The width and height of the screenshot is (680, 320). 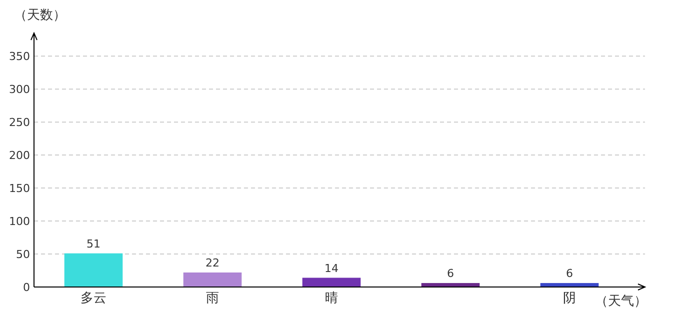 What do you see at coordinates (213, 263) in the screenshot?
I see `data-label: 22` at bounding box center [213, 263].